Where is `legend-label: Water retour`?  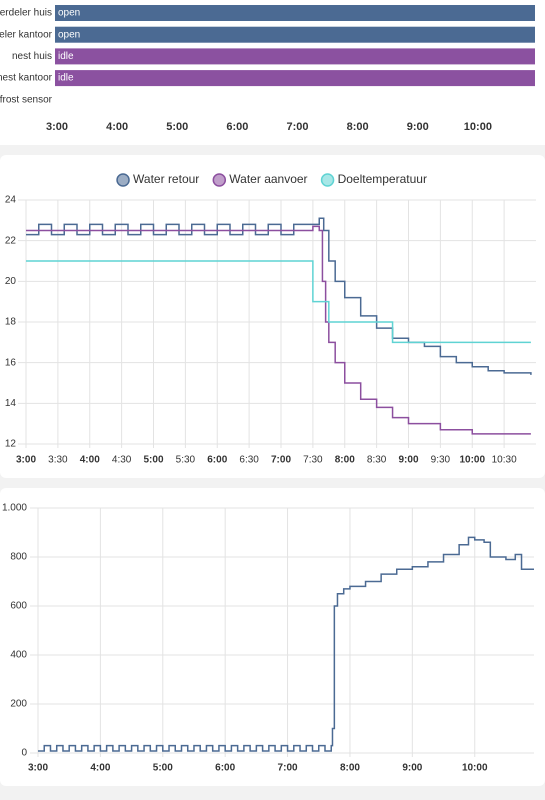
legend-label: Water retour is located at coordinates (166, 179).